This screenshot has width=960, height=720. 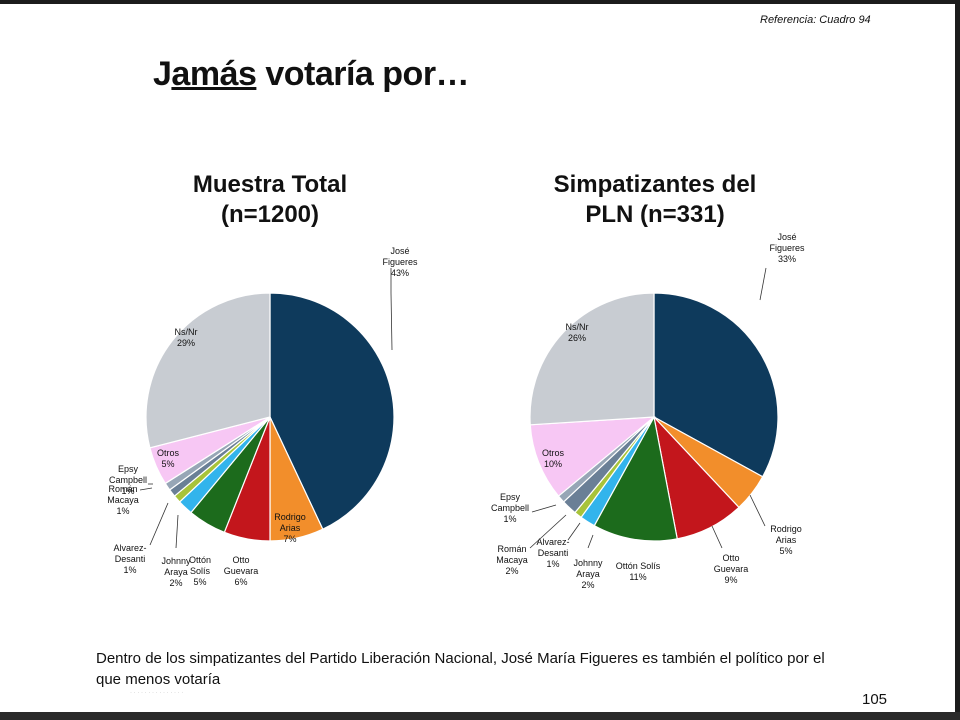 What do you see at coordinates (717, 537) in the screenshot?
I see `leader-line-otto-guevara` at bounding box center [717, 537].